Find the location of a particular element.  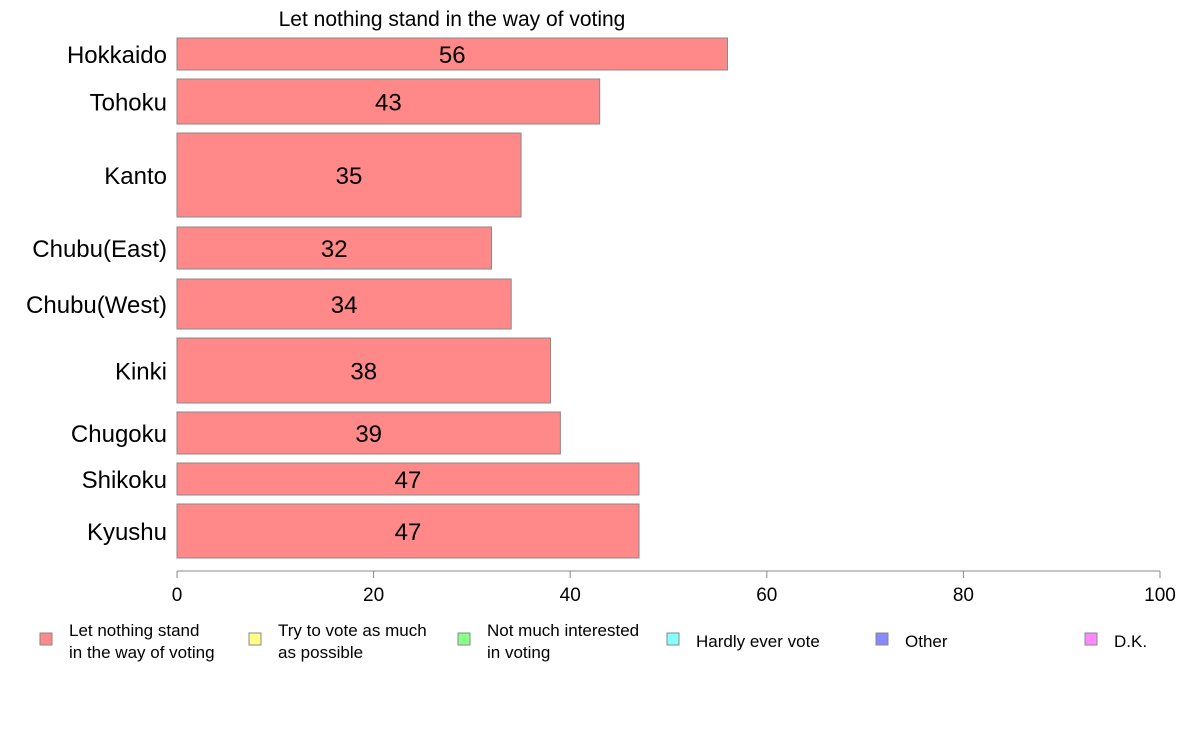

category-label-shikoku: Shikoku is located at coordinates (124, 480).